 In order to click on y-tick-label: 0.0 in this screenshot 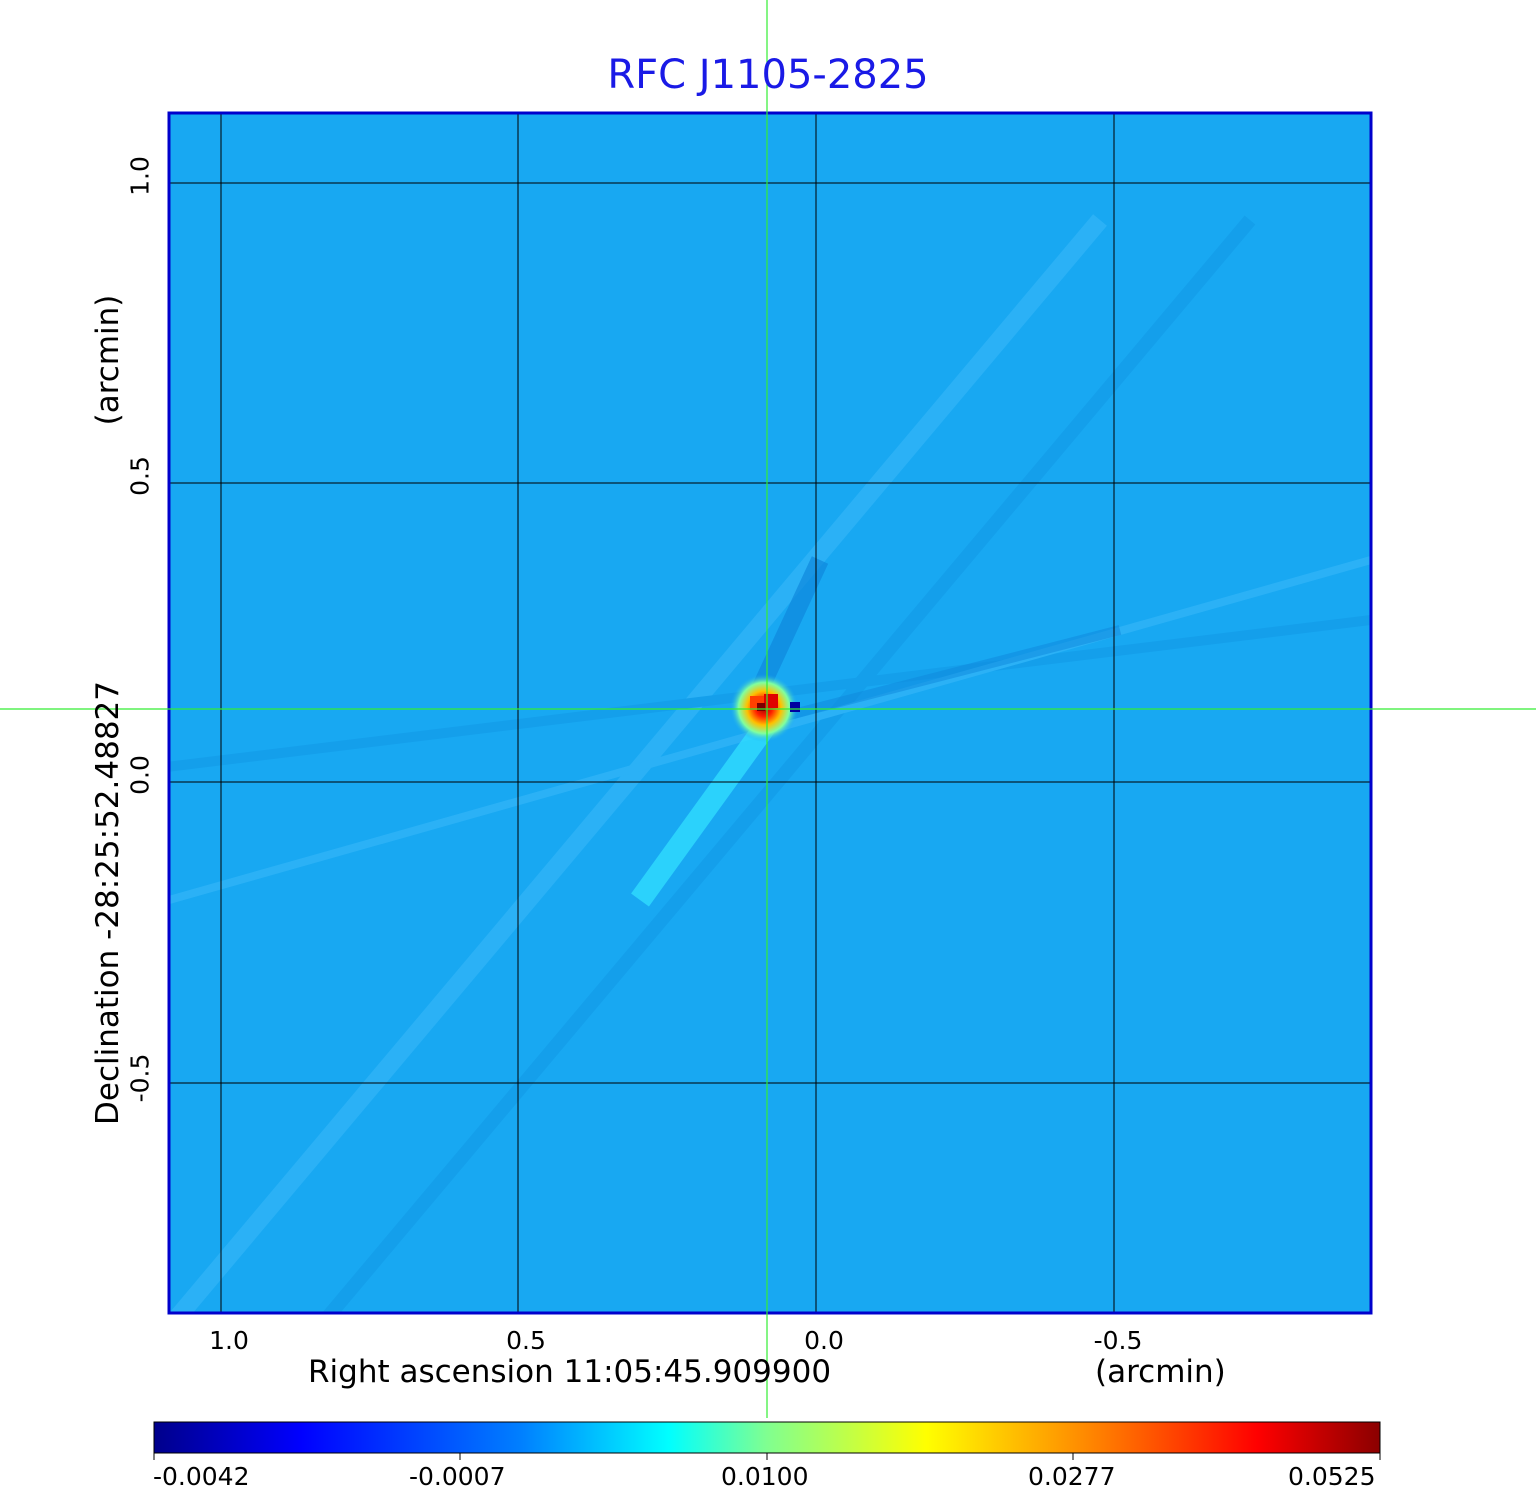, I will do `click(140, 775)`.